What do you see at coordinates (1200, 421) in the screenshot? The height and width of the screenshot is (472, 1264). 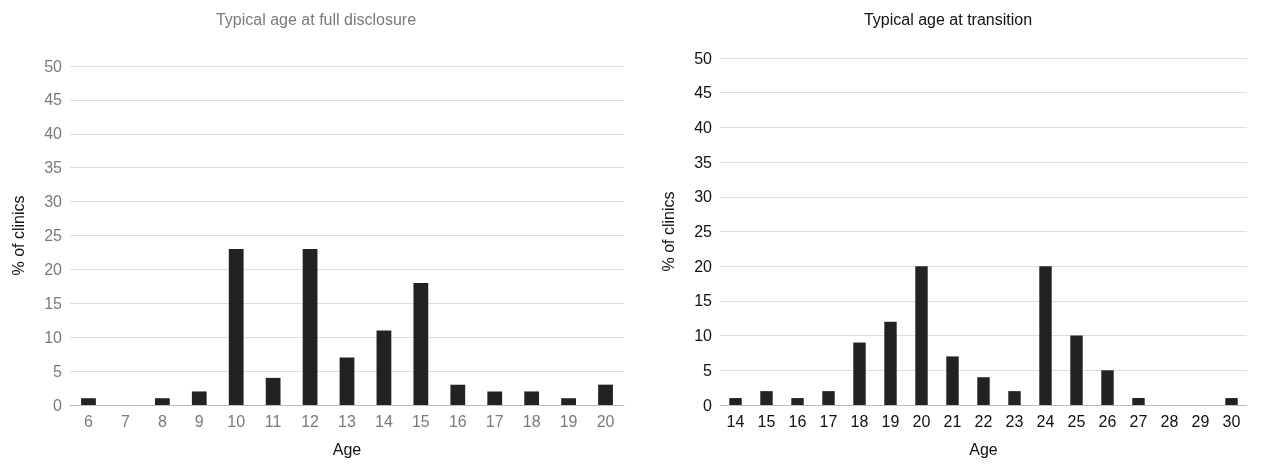 I see `x-tick-label: 29` at bounding box center [1200, 421].